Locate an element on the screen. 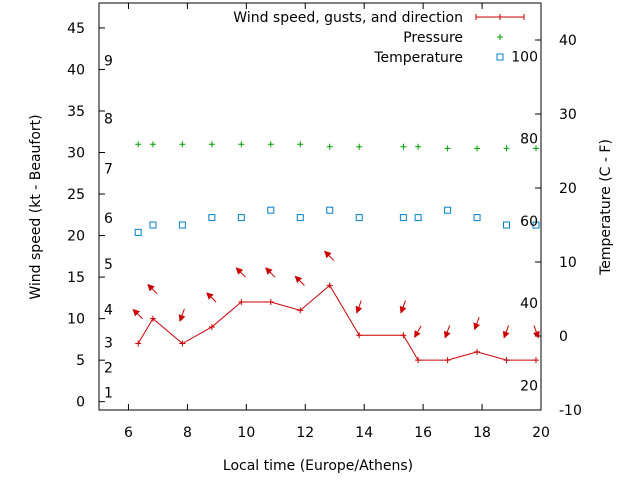 The height and width of the screenshot is (480, 640). beaufort-label: 9 is located at coordinates (108, 61).